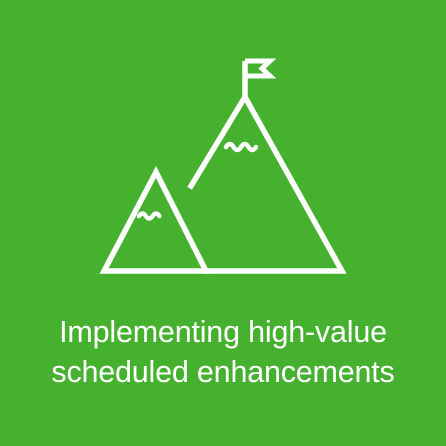 This screenshot has height=446, width=446. What do you see at coordinates (241, 147) in the screenshot?
I see `snowcap-large` at bounding box center [241, 147].